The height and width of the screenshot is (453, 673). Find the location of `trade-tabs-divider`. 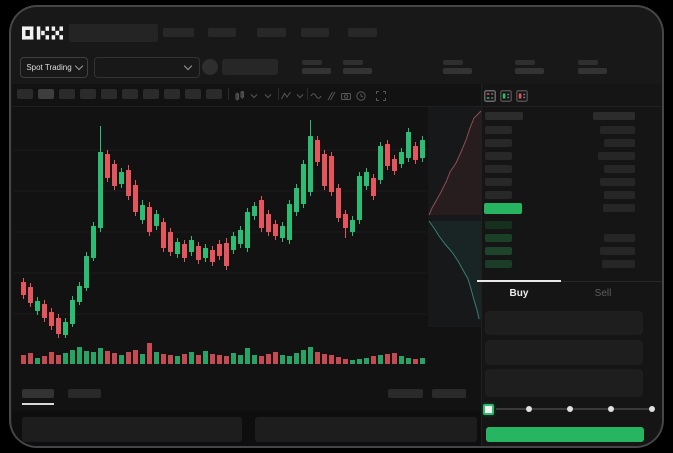

trade-tabs-divider is located at coordinates (569, 281).